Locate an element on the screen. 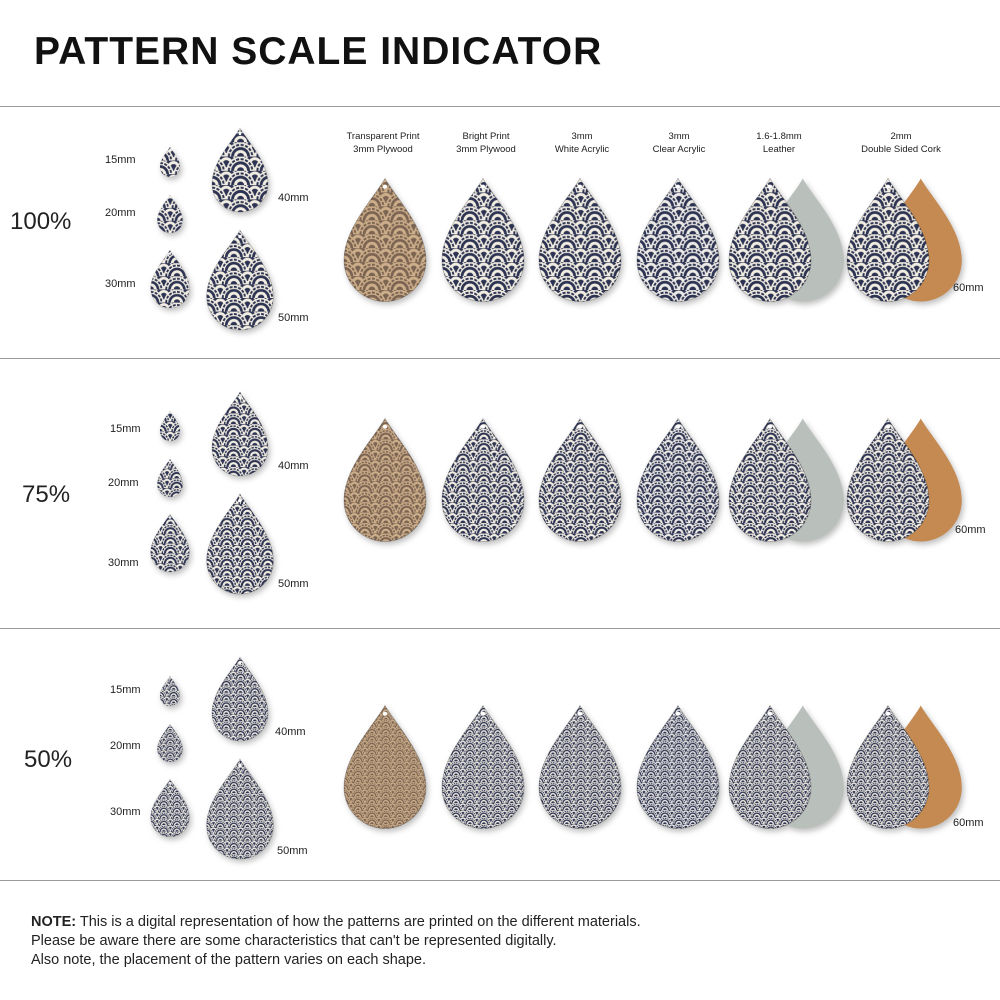 The image size is (1000, 1000). material-header-transparent-plywood: Transparent Print 3mm Plywood is located at coordinates (383, 143).